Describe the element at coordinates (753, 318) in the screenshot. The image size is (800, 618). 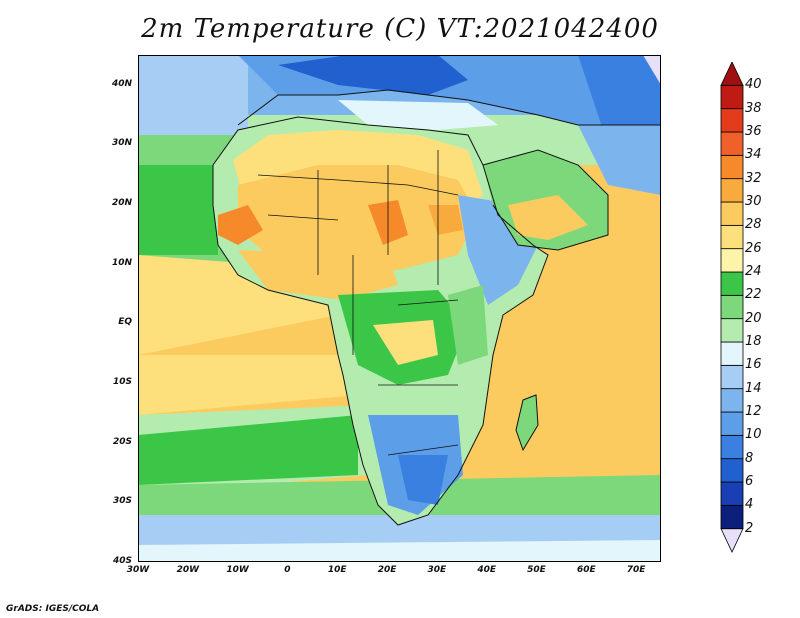
I see `colorbar-level-label: 20` at that location.